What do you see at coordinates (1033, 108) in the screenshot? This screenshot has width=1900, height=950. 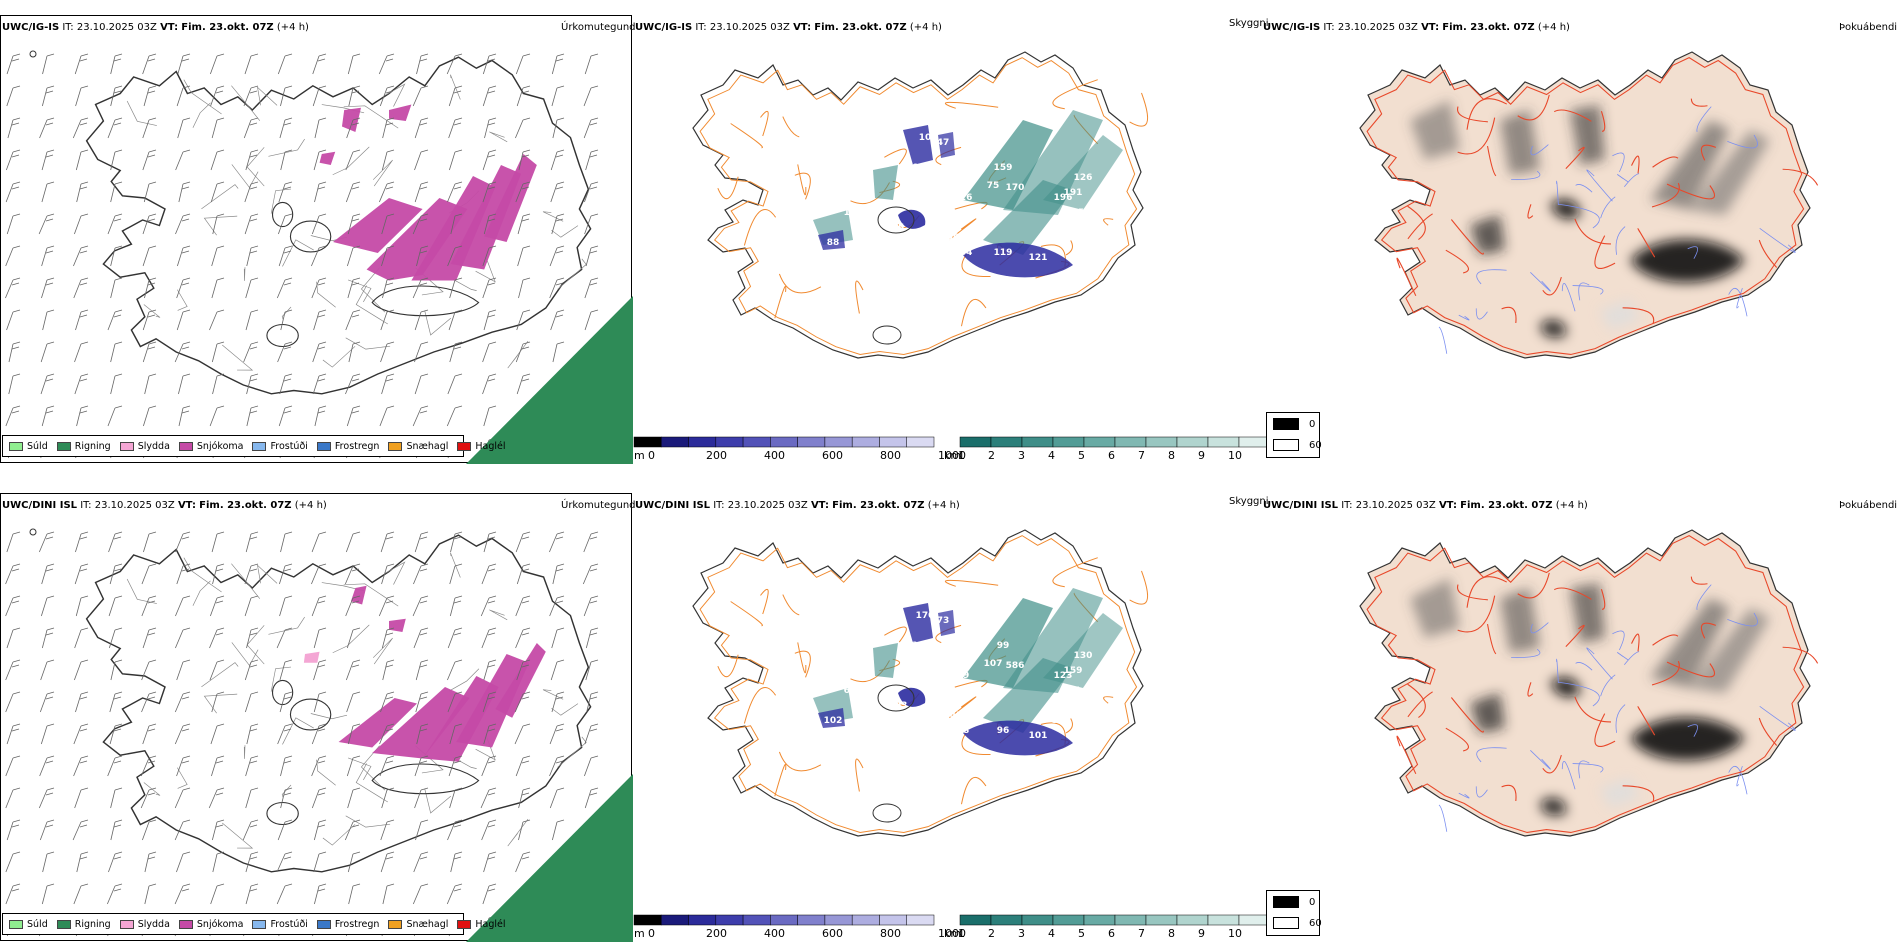 I see `cloud-base-label: 592` at bounding box center [1033, 108].